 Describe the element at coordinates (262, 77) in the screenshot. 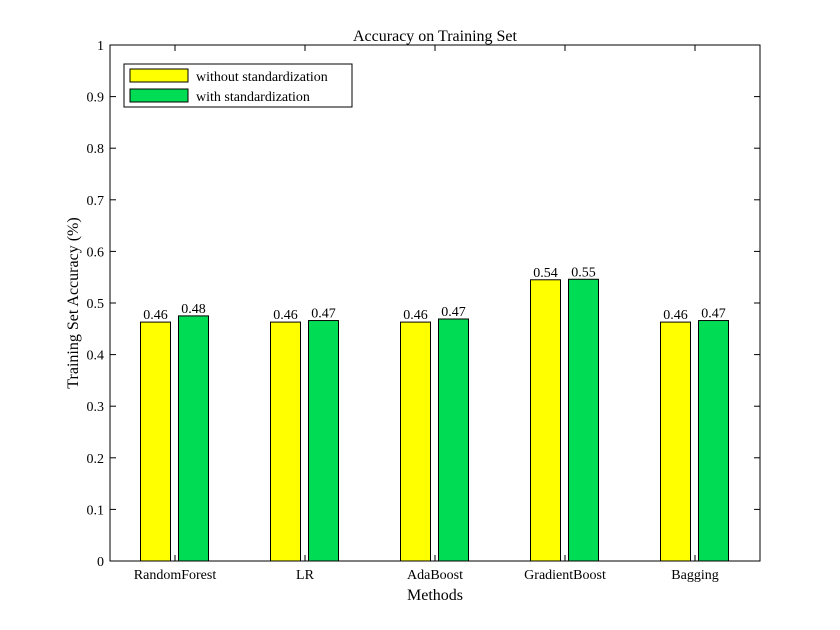

I see `legend-label: without standardization` at that location.